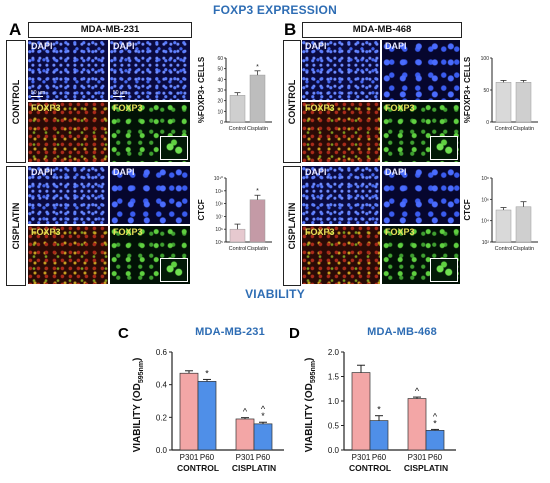 The height and width of the screenshot is (483, 550). I want to click on panel-b-cisplatin-dapi-high: DAPI, so click(421, 195).